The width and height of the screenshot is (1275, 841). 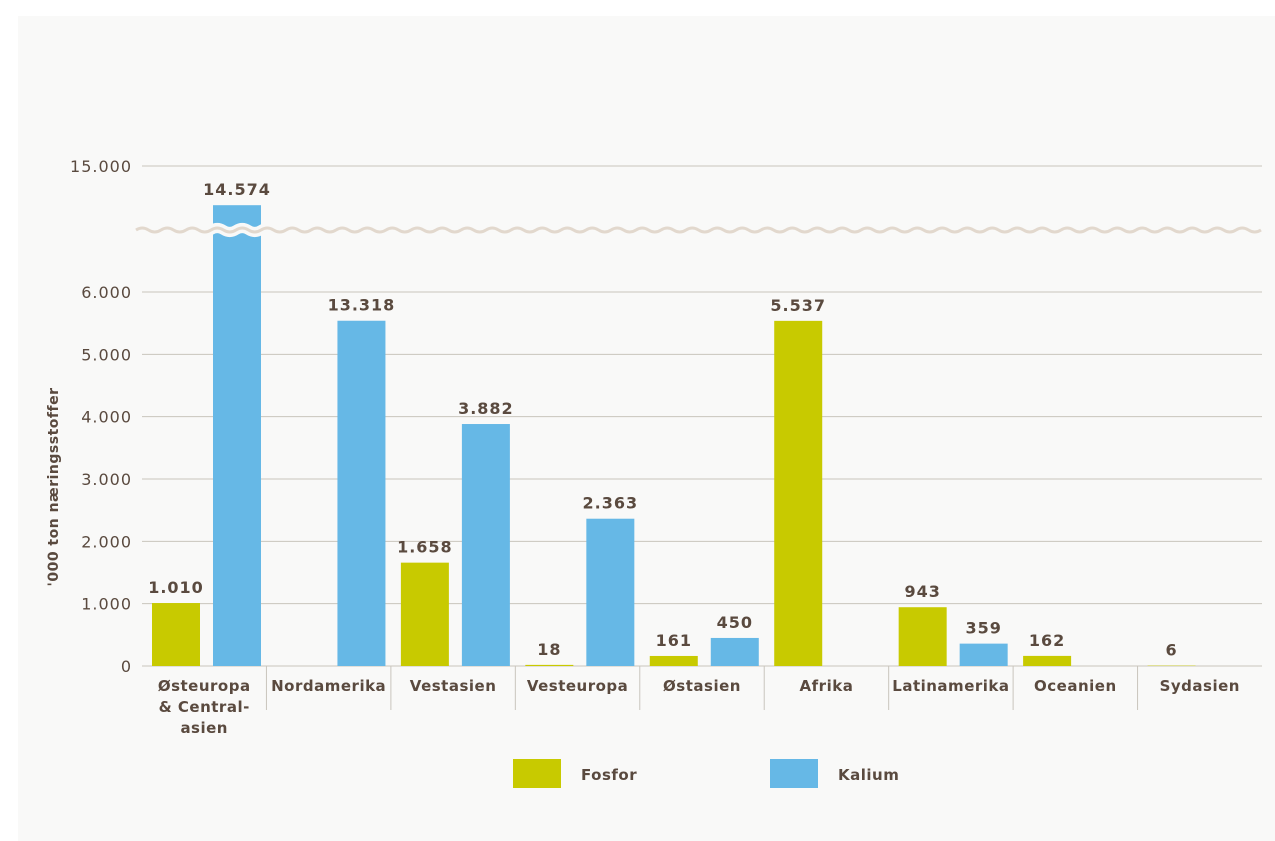 What do you see at coordinates (983, 628) in the screenshot?
I see `bar-value-label: 359` at bounding box center [983, 628].